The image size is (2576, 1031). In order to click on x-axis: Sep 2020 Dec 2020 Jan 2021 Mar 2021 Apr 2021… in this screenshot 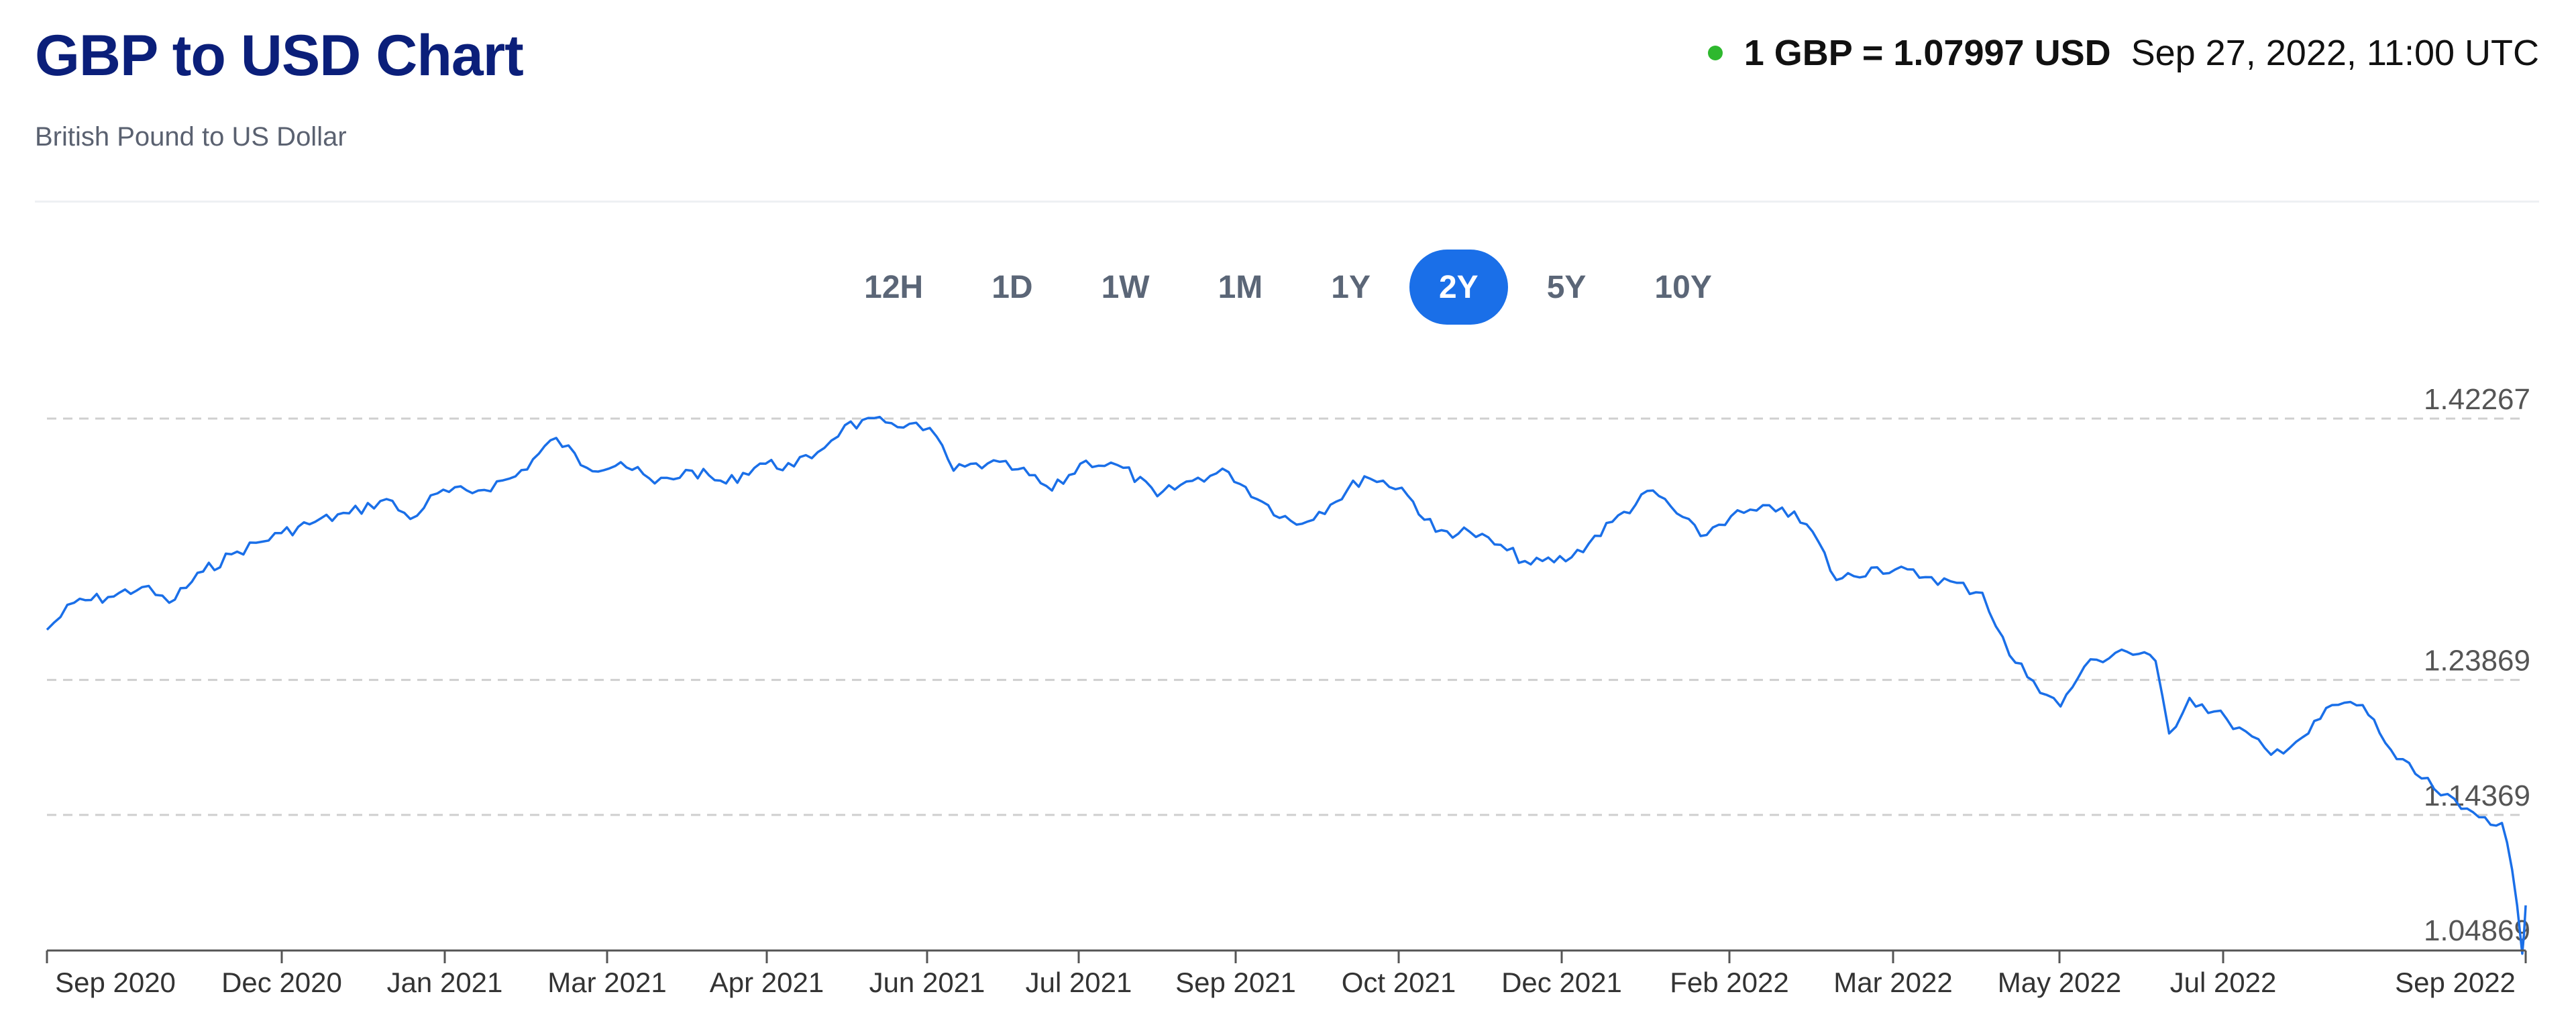, I will do `click(1286, 973)`.